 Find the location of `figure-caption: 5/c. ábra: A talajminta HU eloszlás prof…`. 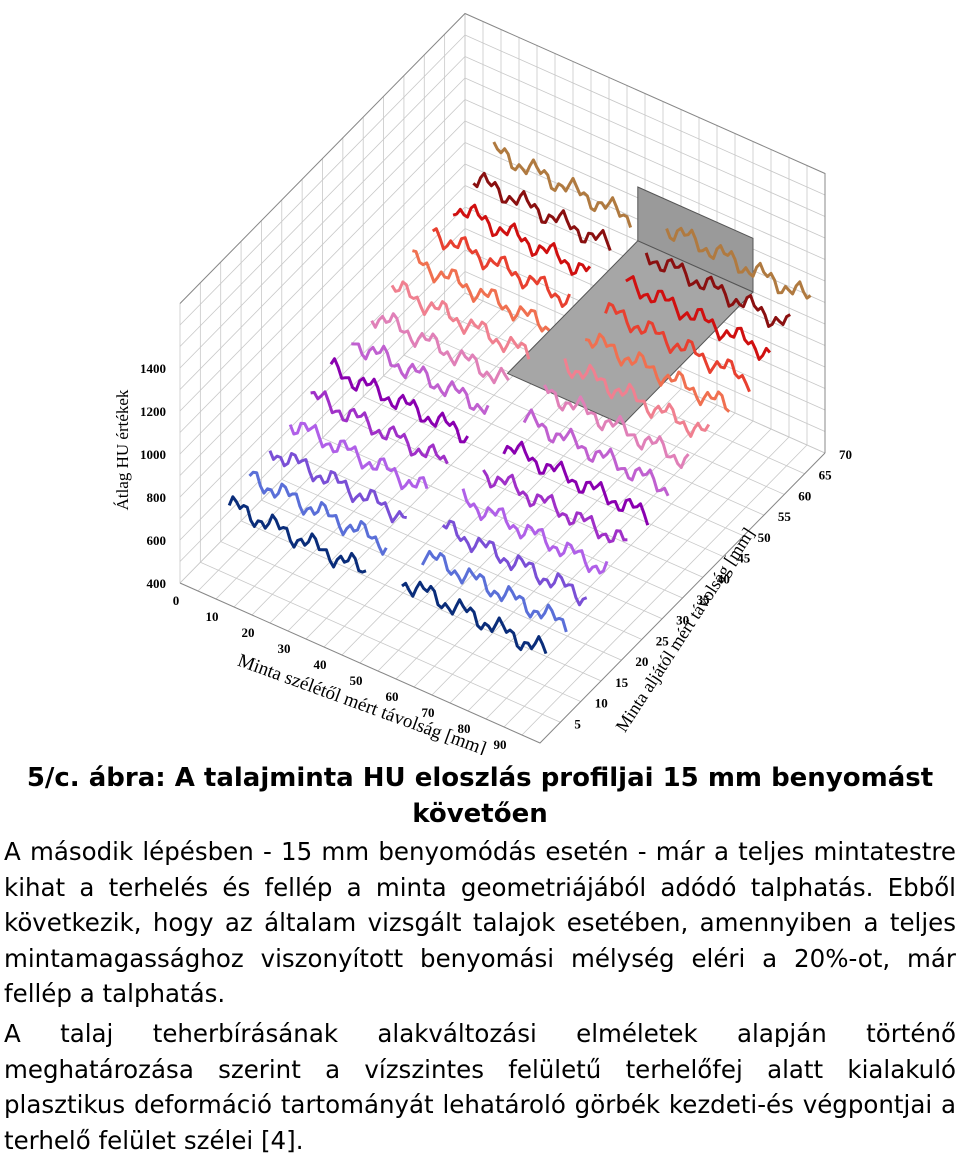

figure-caption: 5/c. ábra: A talajminta HU eloszlás prof… is located at coordinates (480, 796).